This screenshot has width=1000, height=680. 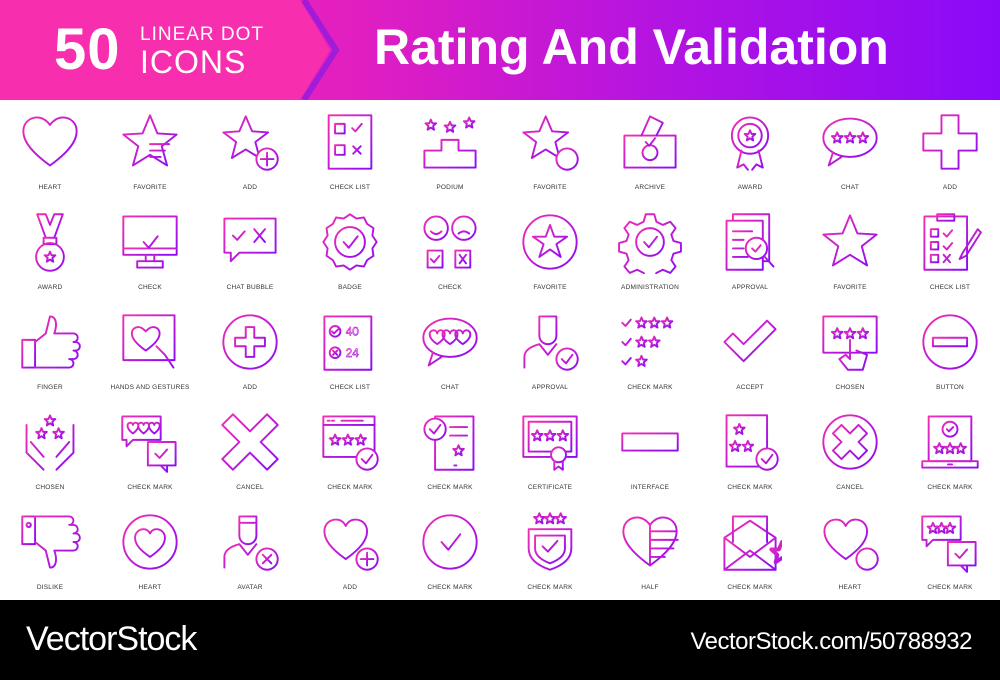 I want to click on laptop-check-icon, so click(x=950, y=442).